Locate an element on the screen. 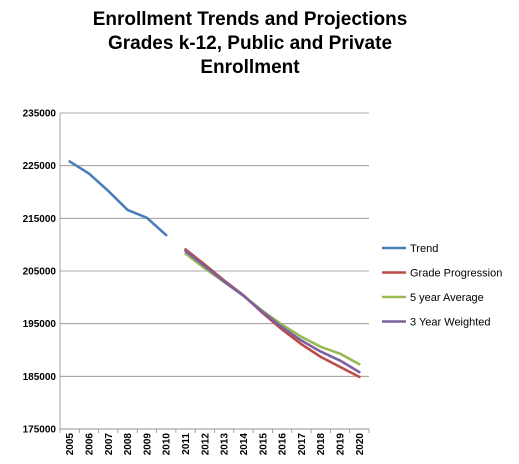  y-tick-label: 205000 is located at coordinates (40, 272).